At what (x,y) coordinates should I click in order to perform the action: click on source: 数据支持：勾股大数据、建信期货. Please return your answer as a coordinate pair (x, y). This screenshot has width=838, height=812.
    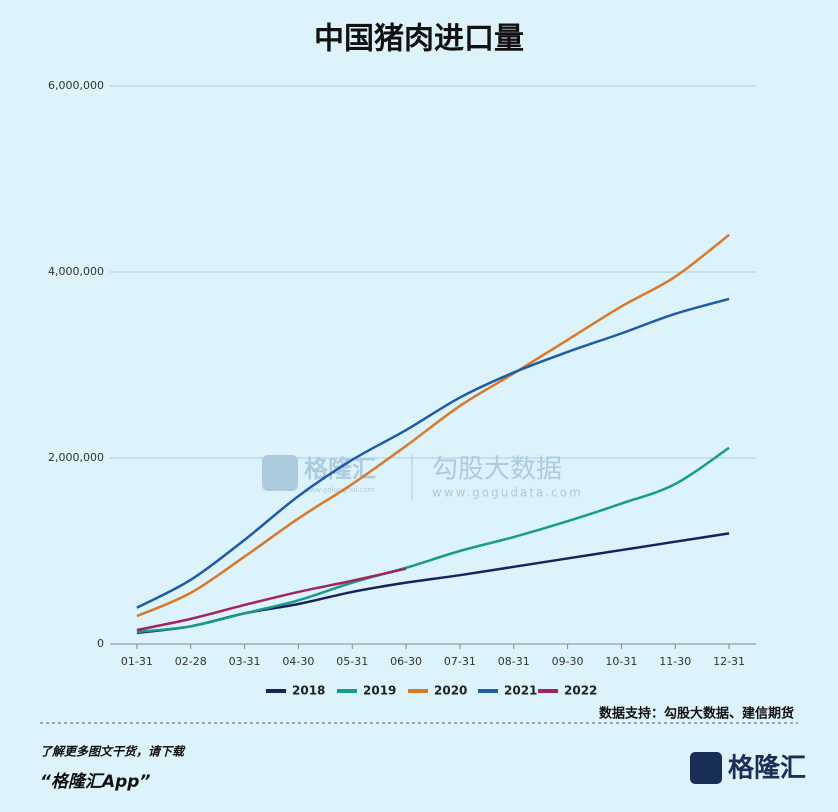
    Looking at the image, I should click on (696, 714).